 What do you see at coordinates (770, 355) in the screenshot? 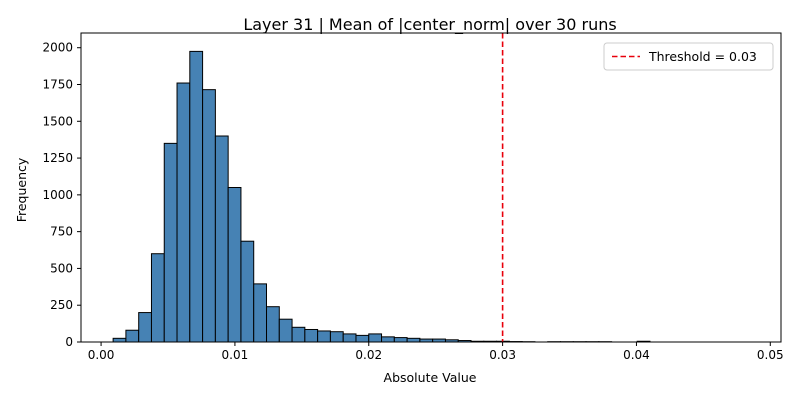
I see `x-tick-label: 0.05` at bounding box center [770, 355].